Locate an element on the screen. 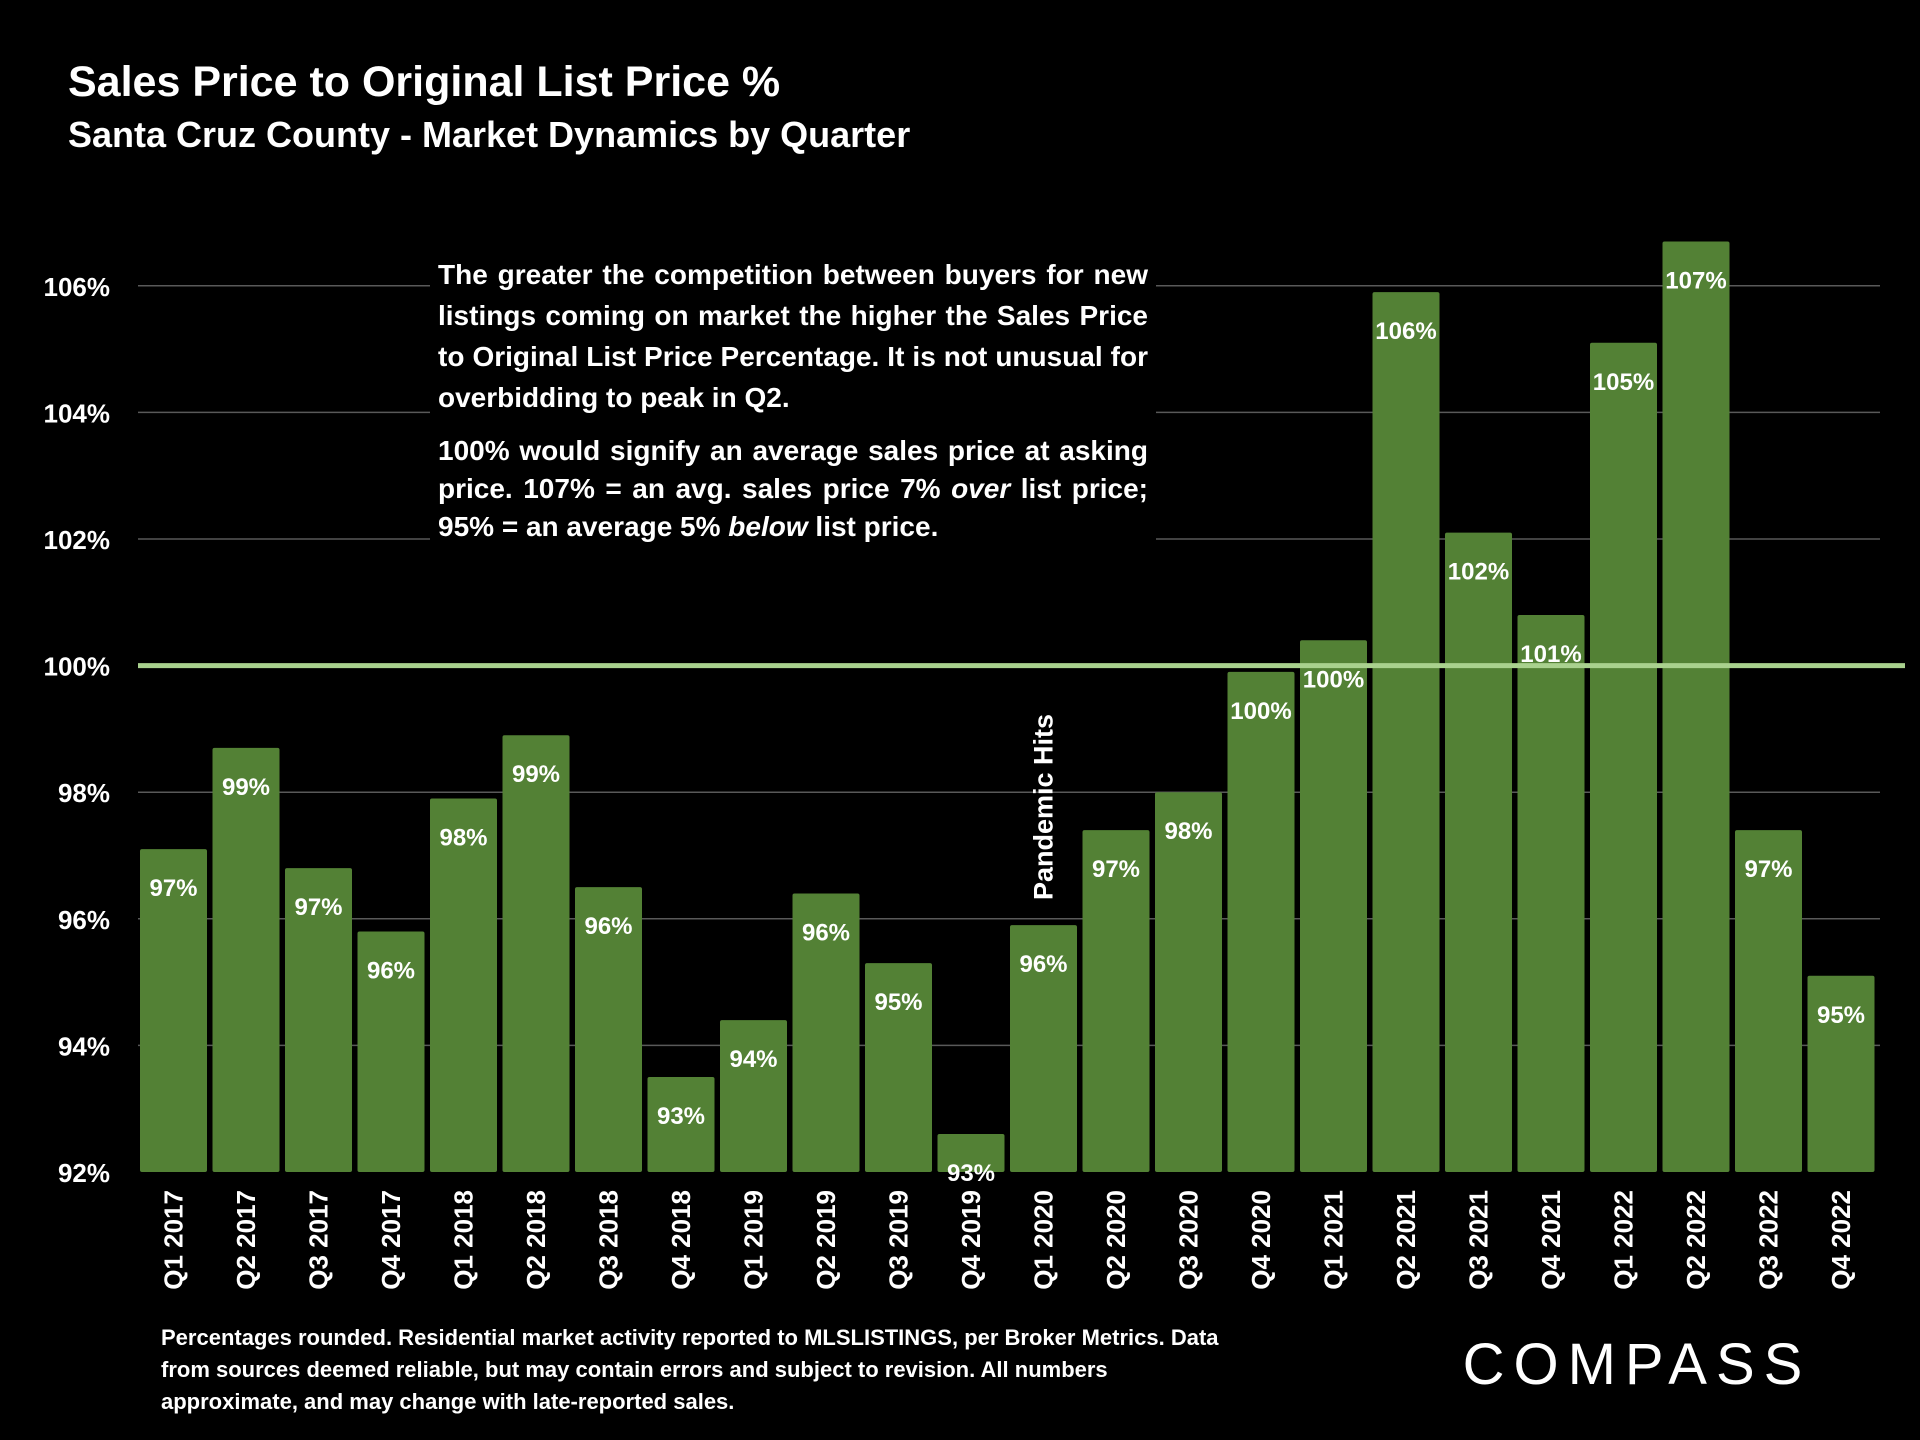  x-tick-label: Q3 2019 is located at coordinates (899, 1240).